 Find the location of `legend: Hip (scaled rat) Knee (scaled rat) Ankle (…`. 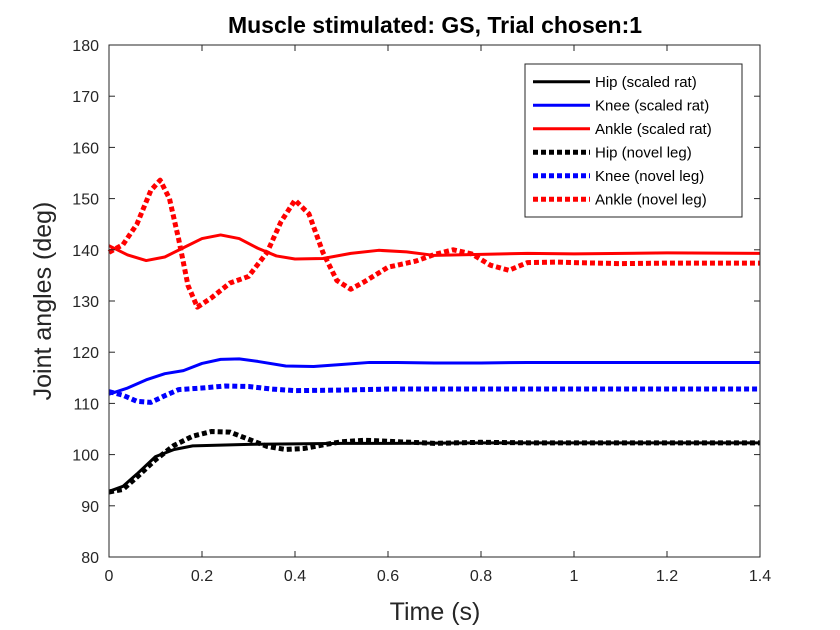

legend: Hip (scaled rat) Knee (scaled rat) Ankle (… is located at coordinates (633, 140).